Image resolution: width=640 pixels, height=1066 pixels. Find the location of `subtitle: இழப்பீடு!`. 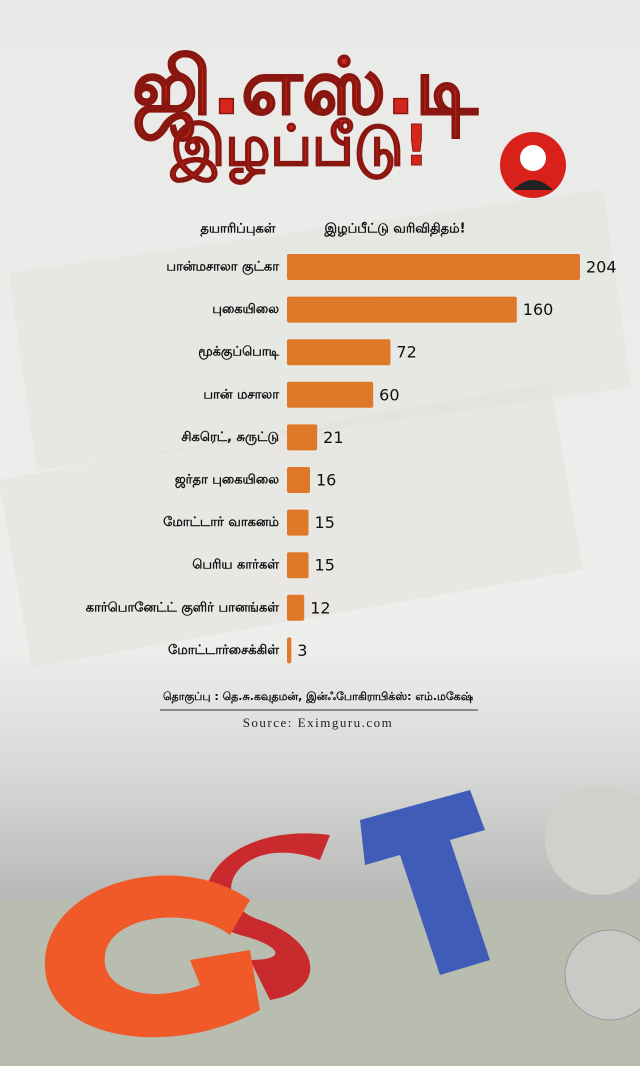

subtitle: இழப்பீடு! is located at coordinates (299, 149).